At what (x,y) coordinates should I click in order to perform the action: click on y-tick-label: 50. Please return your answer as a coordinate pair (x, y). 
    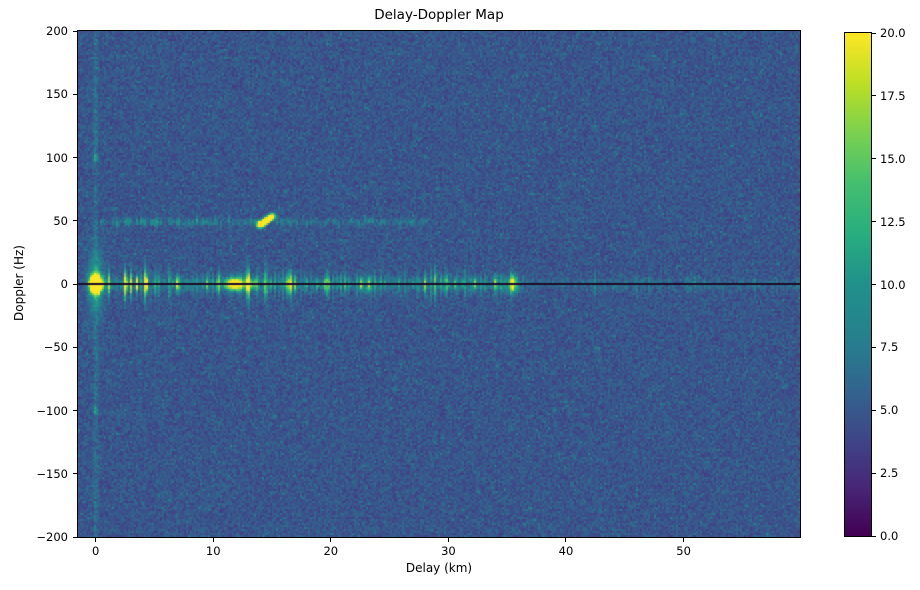
    Looking at the image, I should click on (60, 220).